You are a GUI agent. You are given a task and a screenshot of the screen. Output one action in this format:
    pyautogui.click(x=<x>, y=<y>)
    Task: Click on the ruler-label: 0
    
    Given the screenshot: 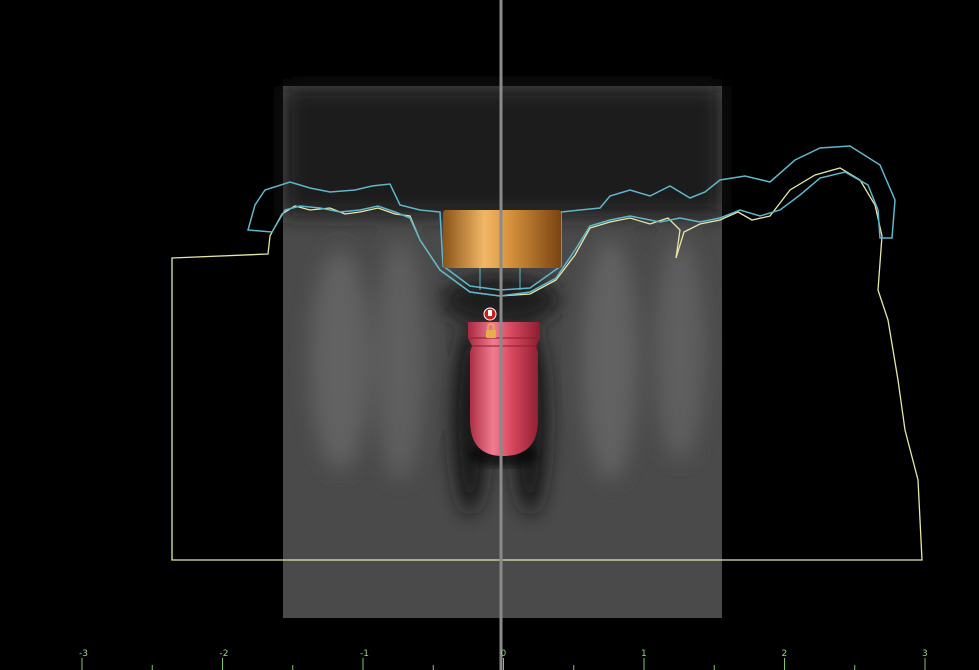 What is the action you would take?
    pyautogui.click(x=504, y=654)
    